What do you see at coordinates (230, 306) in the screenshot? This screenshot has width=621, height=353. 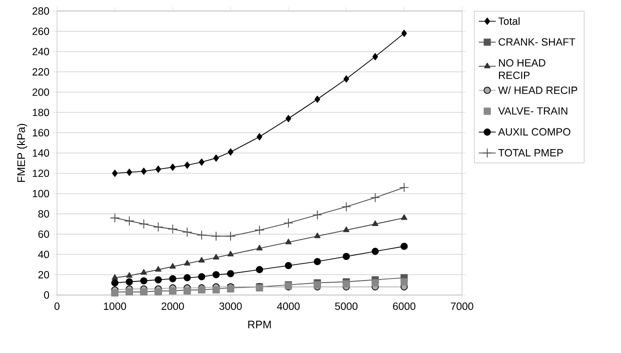 I see `x-tick-label: 3000` at bounding box center [230, 306].